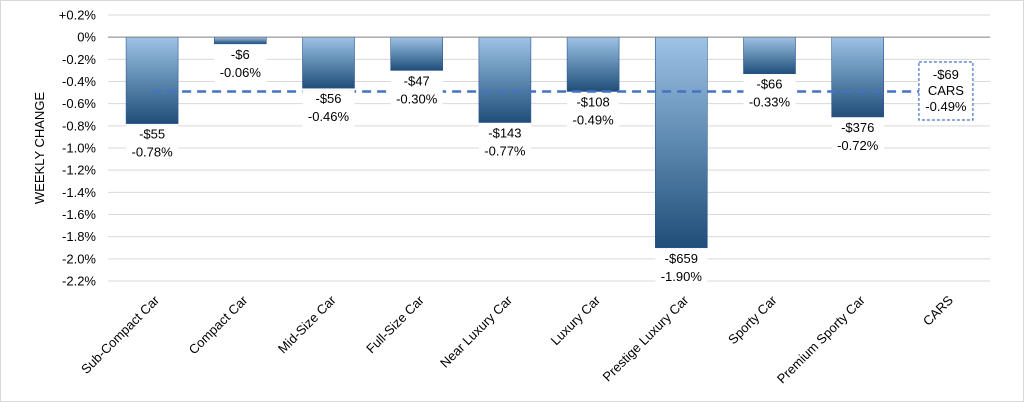  What do you see at coordinates (79, 59) in the screenshot?
I see `y-tick-label: -0.2%` at bounding box center [79, 59].